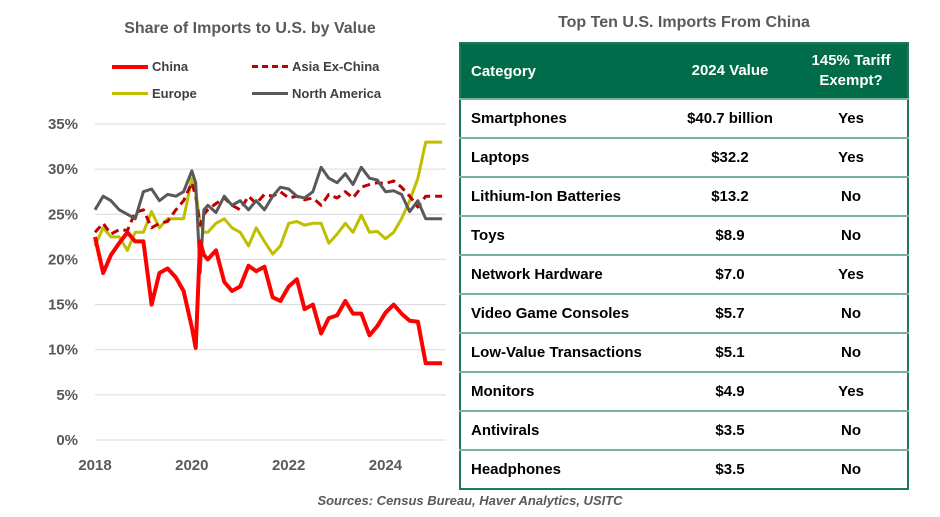  Describe the element at coordinates (63, 214) in the screenshot. I see `y-tick-label: 25%` at that location.